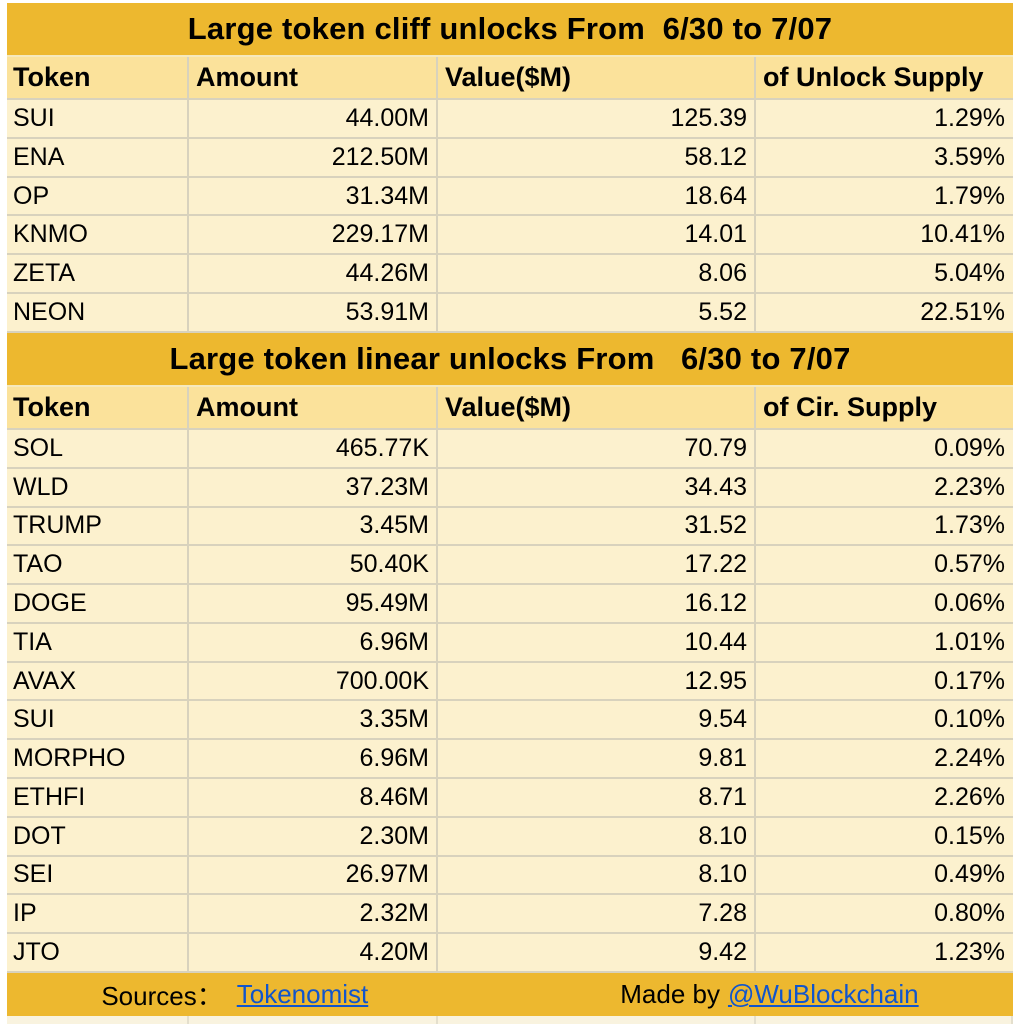 The image size is (1017, 1024). I want to click on partial-next-row, so click(510, 1019).